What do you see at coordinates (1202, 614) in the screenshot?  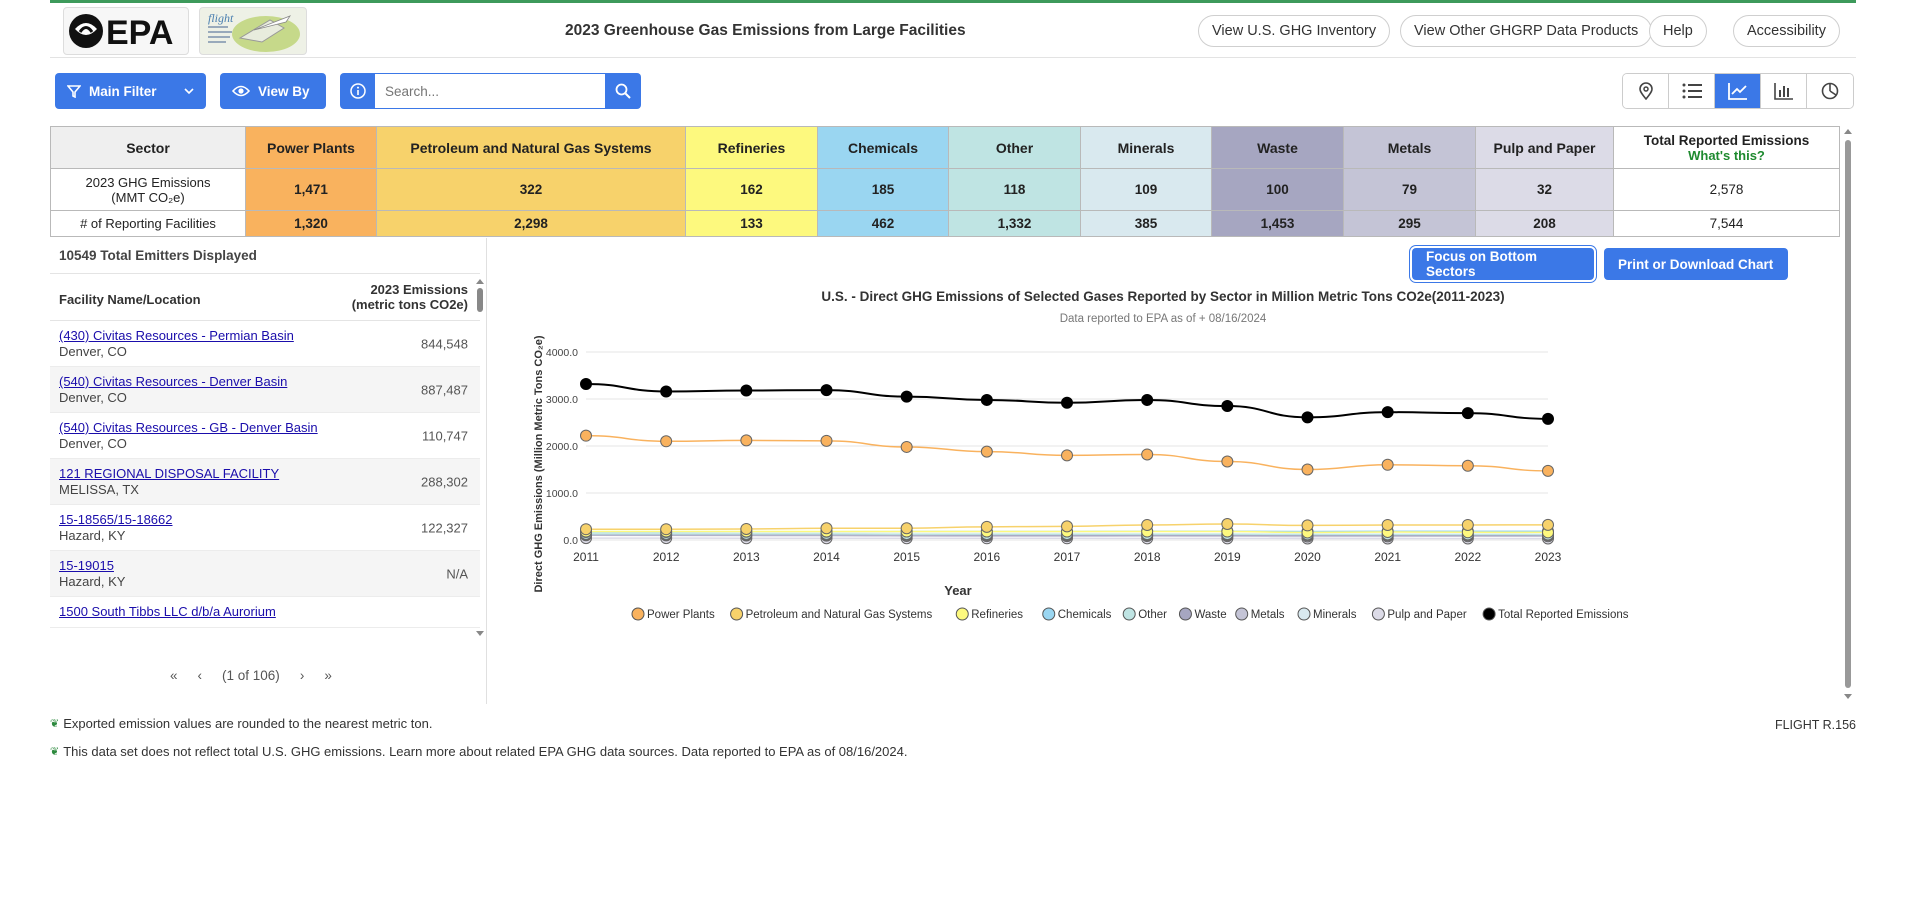 I see `legend-item: Waste` at bounding box center [1202, 614].